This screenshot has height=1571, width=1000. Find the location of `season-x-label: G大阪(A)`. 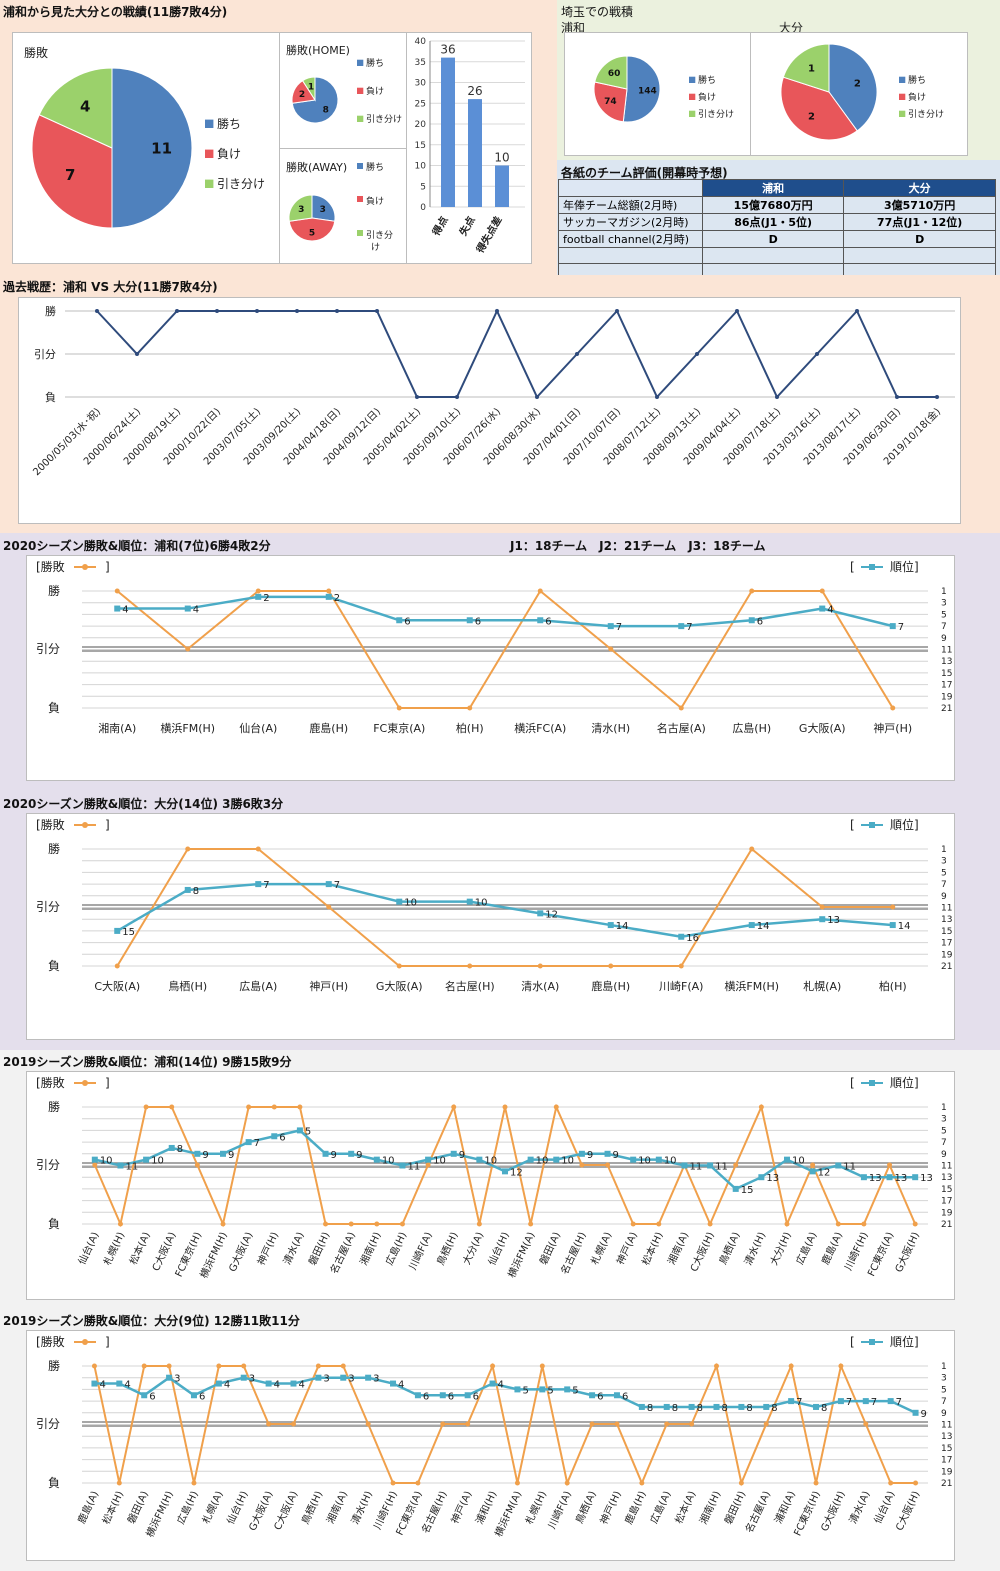

season-x-label: G大阪(A) is located at coordinates (261, 1511).